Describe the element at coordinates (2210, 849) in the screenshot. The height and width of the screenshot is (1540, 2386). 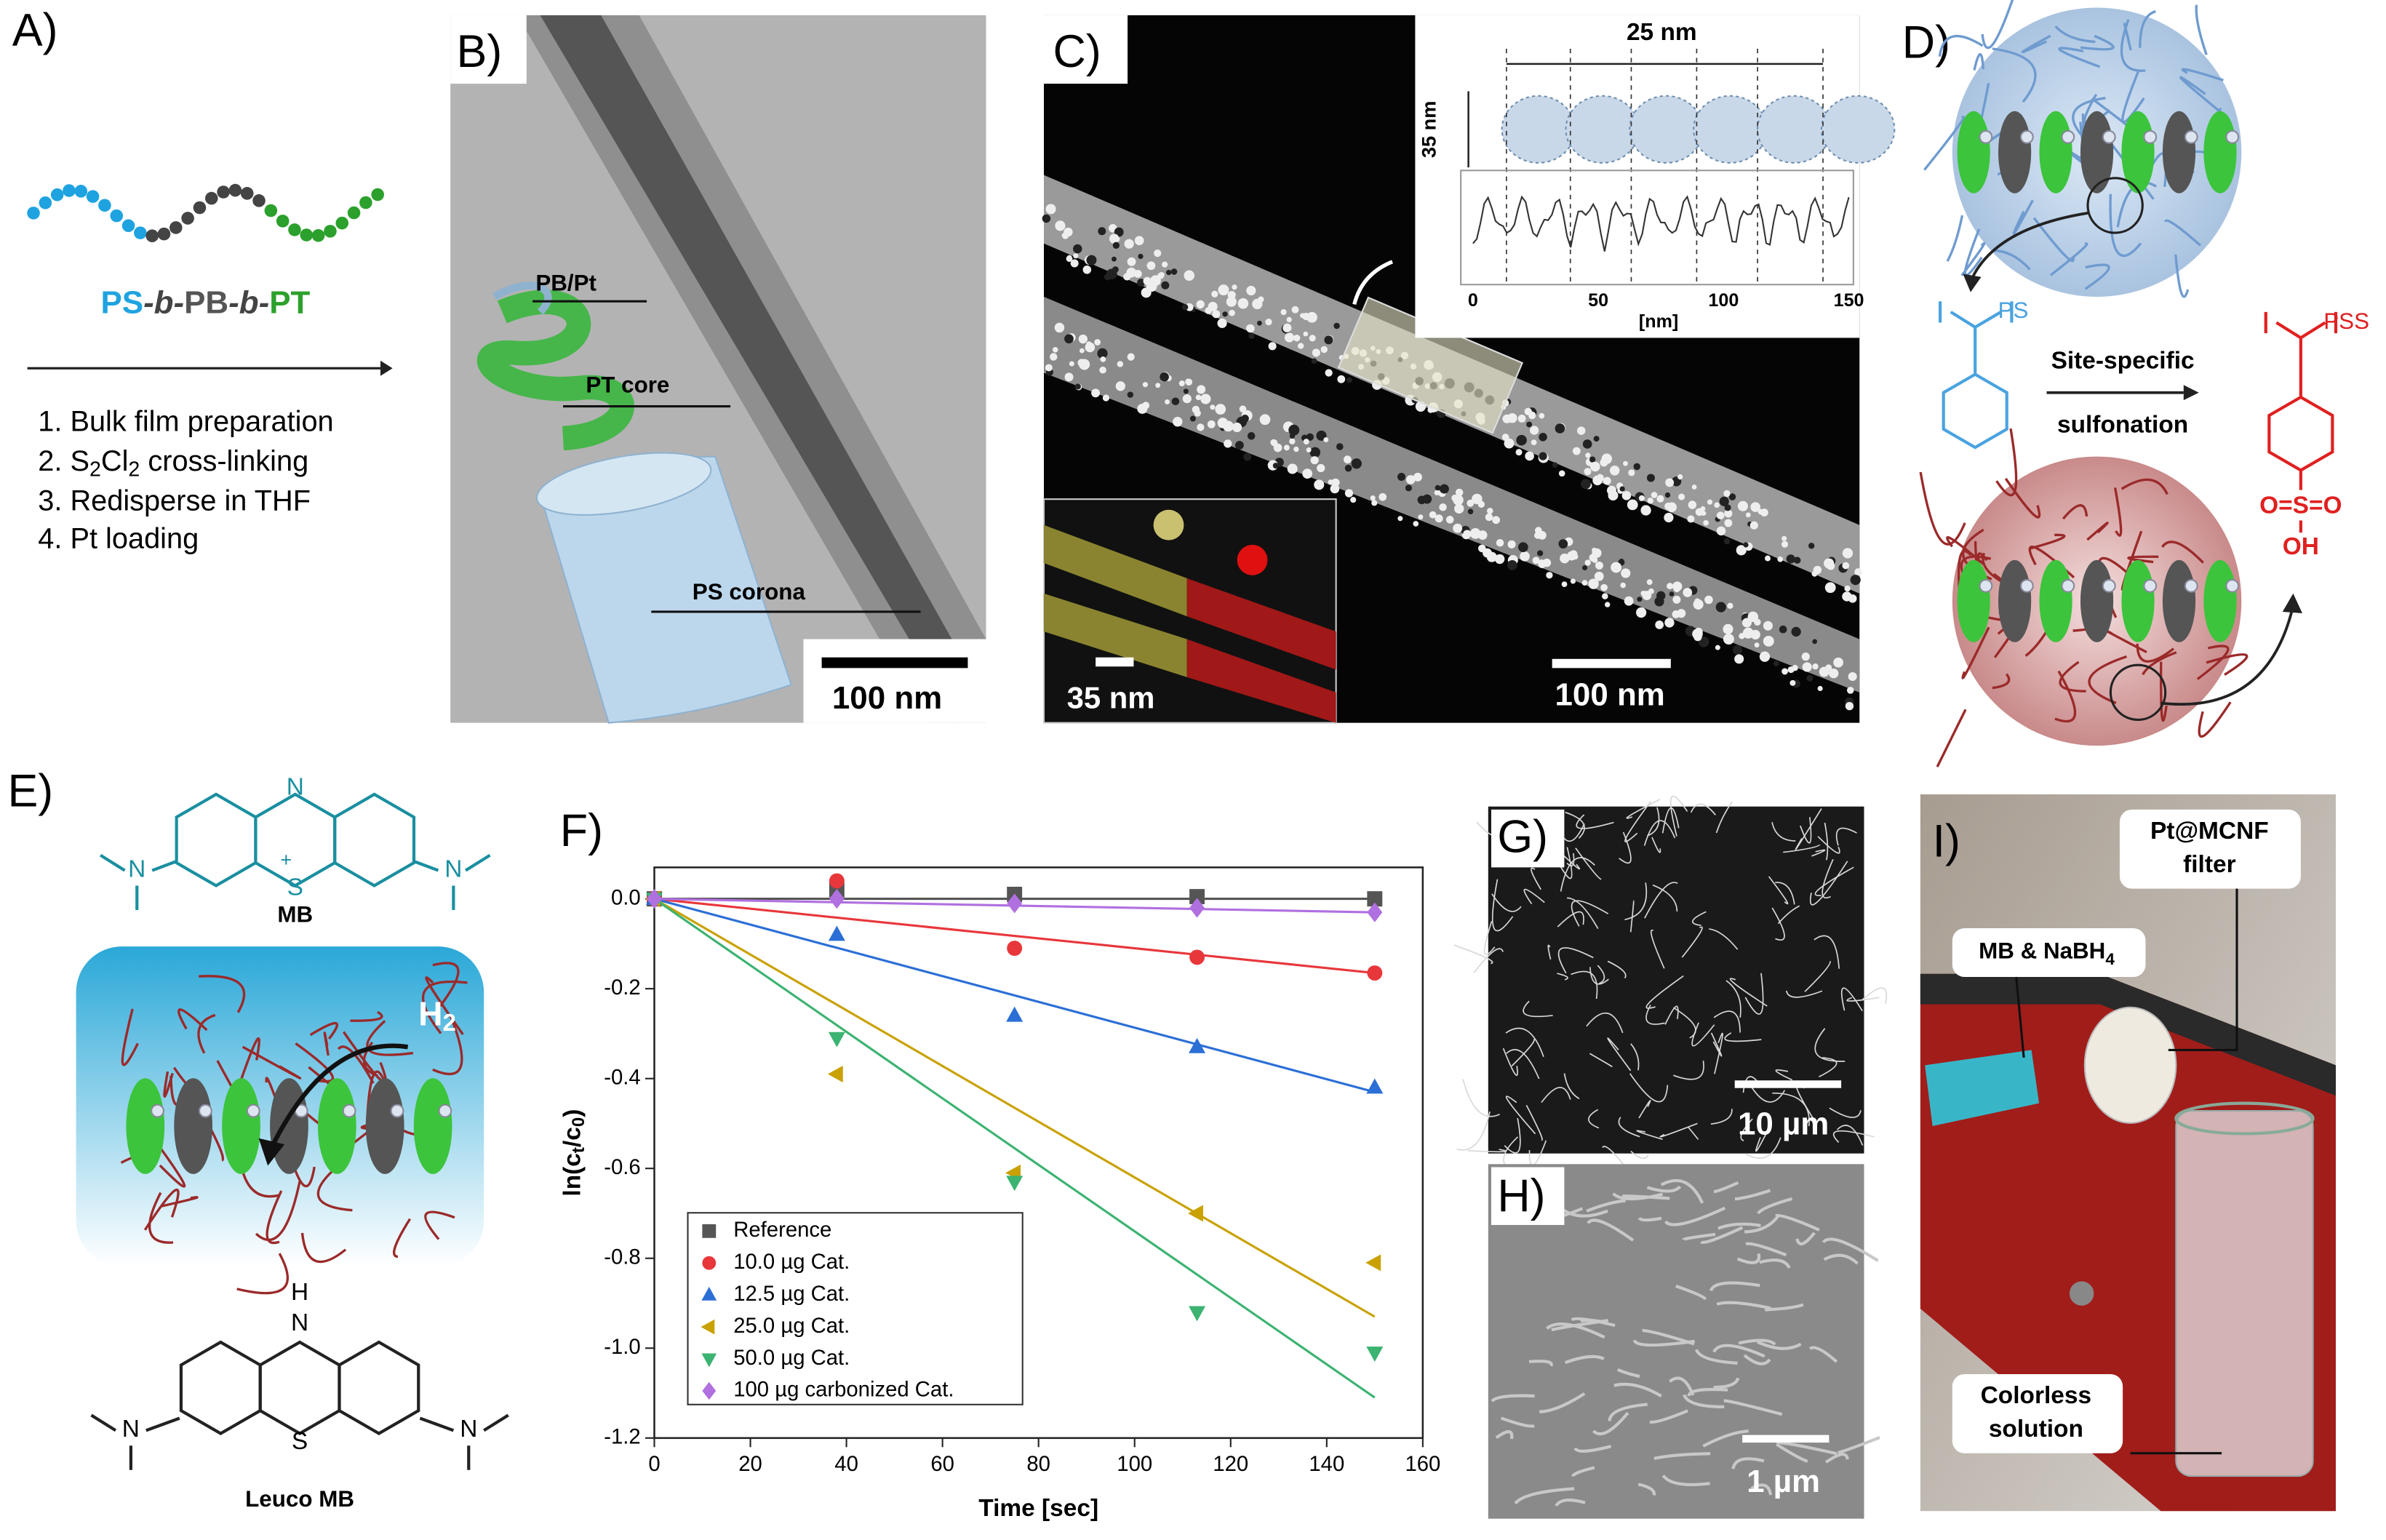
I see `callout-box` at that location.